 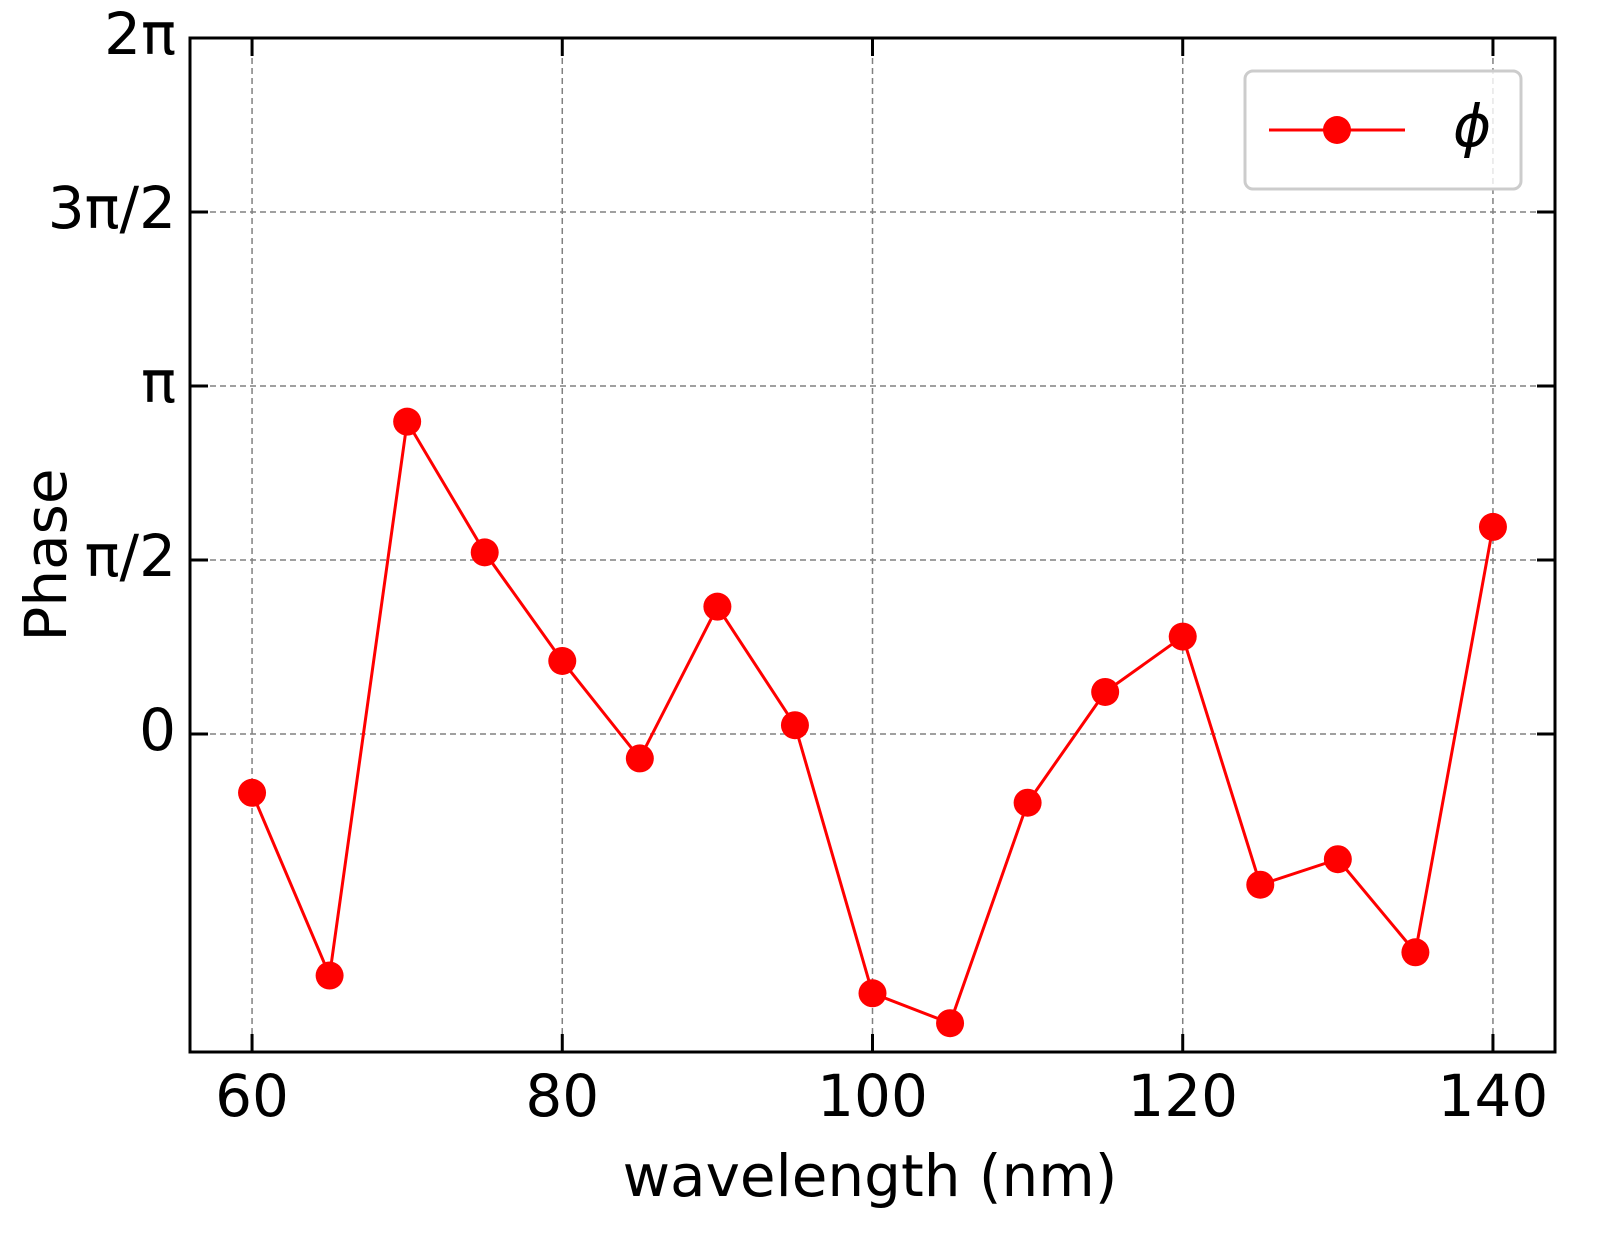 I want to click on x-tick-label: 140, so click(x=1493, y=1096).